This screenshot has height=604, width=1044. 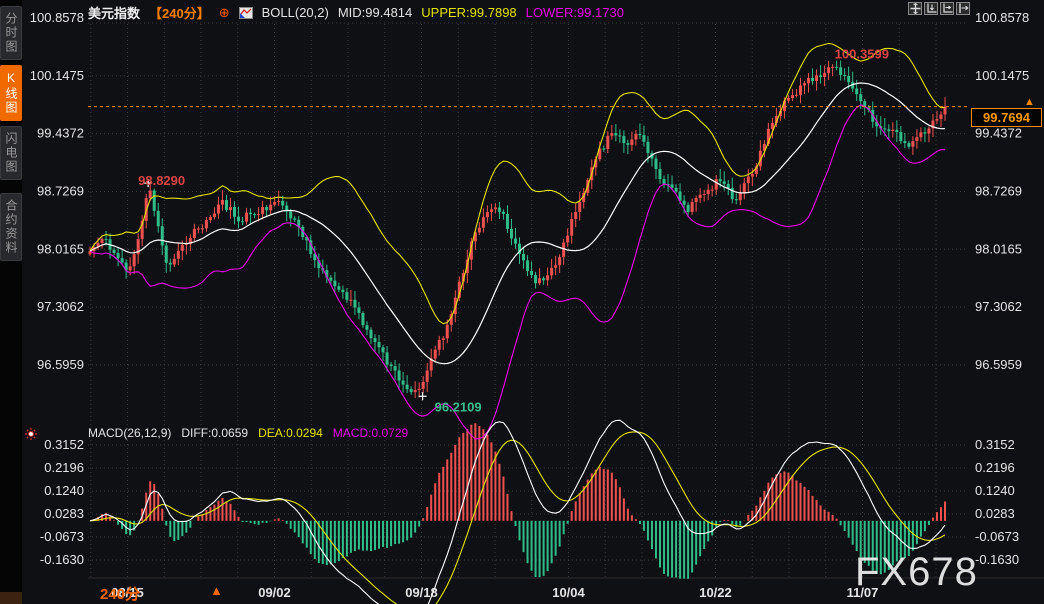 What do you see at coordinates (290, 433) in the screenshot?
I see `macd-dea-value: DEA:0.0294` at bounding box center [290, 433].